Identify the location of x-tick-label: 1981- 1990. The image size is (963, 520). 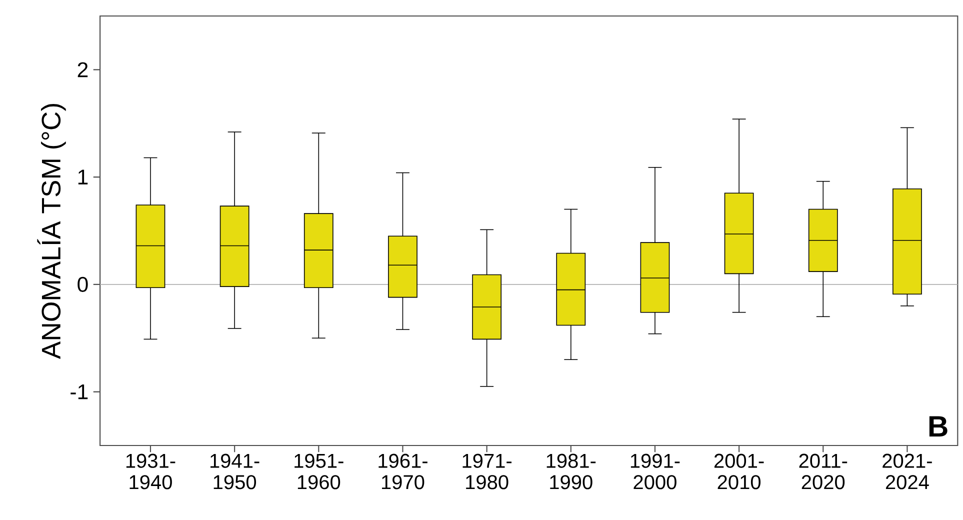
(571, 472).